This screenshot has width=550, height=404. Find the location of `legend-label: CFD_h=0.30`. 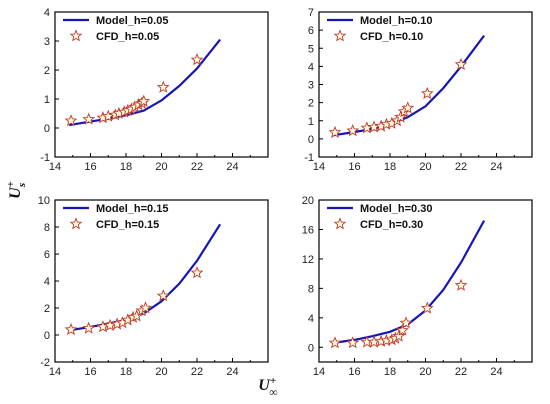

legend-label: CFD_h=0.30 is located at coordinates (391, 225).